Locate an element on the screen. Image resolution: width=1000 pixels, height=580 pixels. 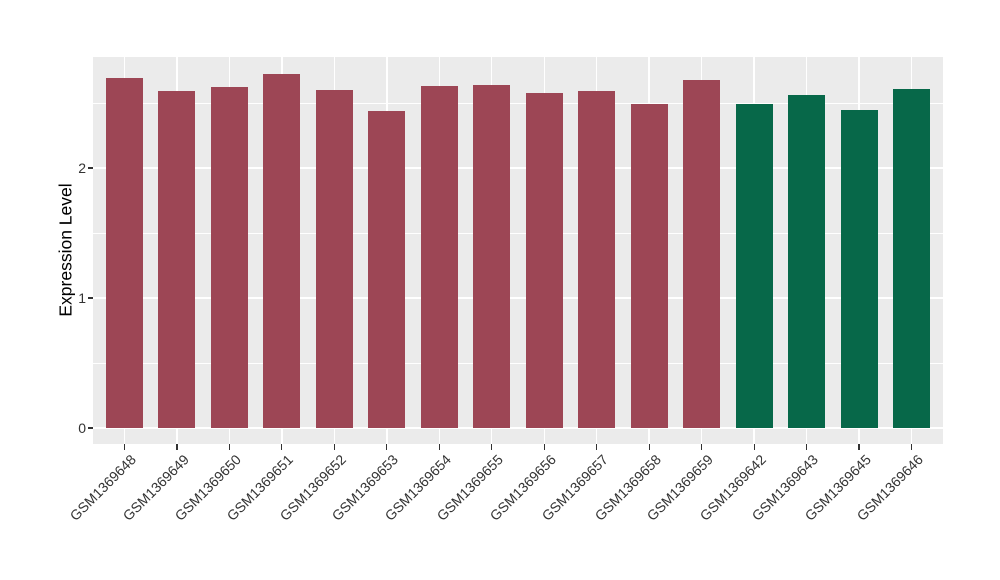
bar-GSM1369654 is located at coordinates (439, 257).